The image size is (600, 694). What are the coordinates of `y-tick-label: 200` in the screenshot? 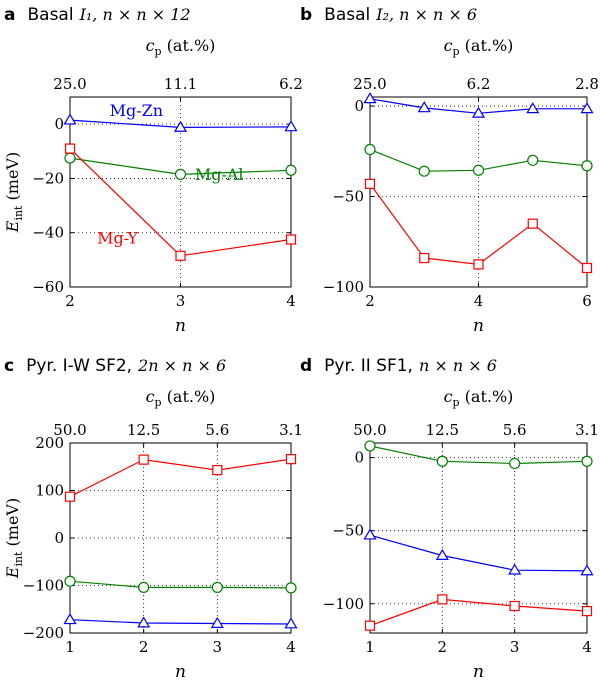 It's located at (49, 443).